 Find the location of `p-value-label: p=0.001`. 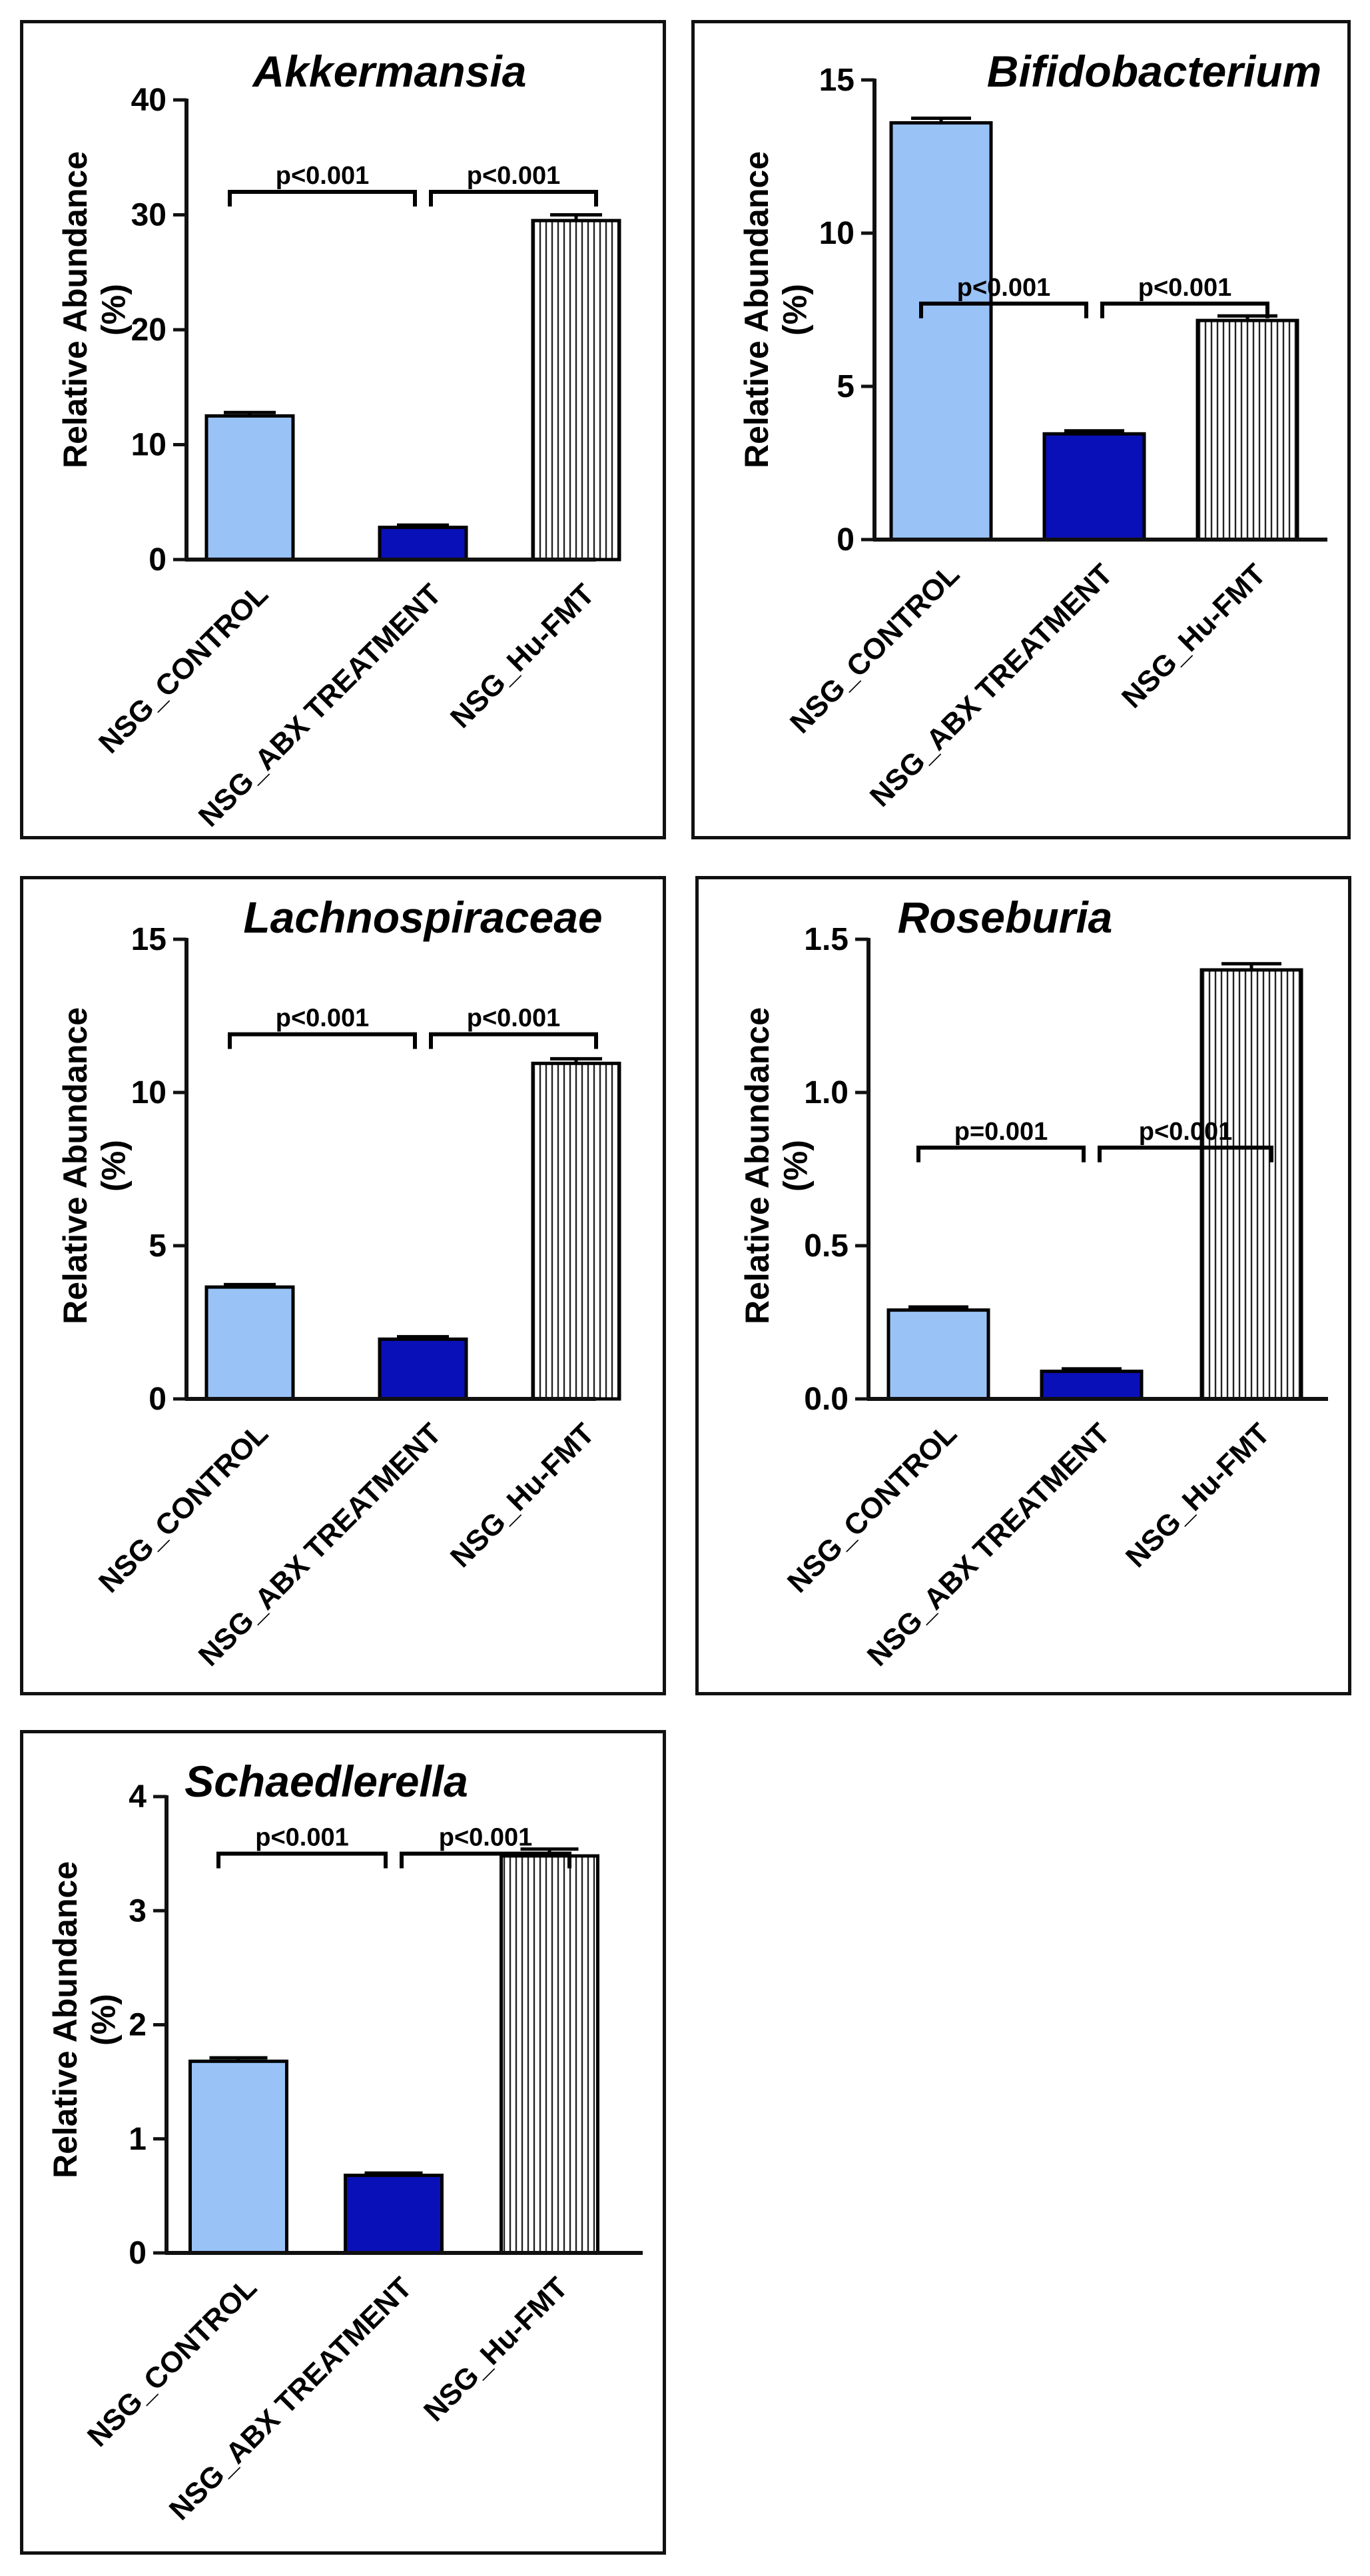

p-value-label: p=0.001 is located at coordinates (1001, 1132).